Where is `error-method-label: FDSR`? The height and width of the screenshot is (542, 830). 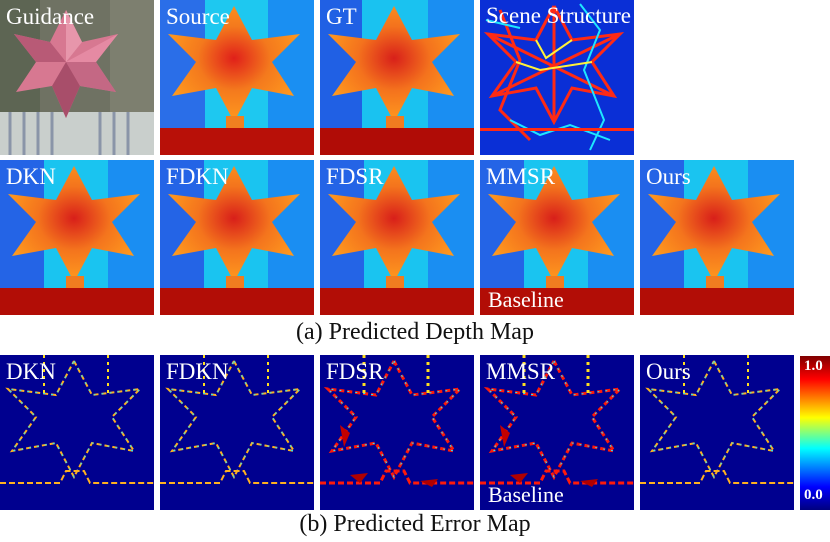 error-method-label: FDSR is located at coordinates (355, 371).